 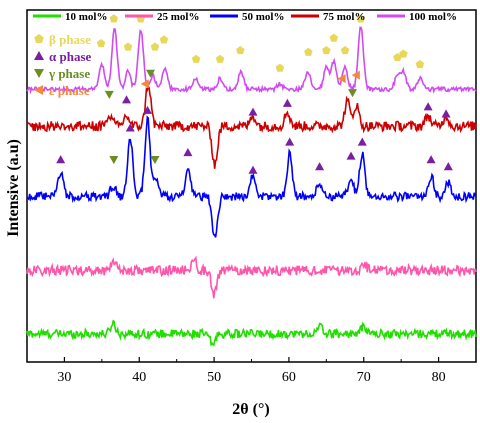 What do you see at coordinates (344, 17) in the screenshot?
I see `legend-label: 75 mol%` at bounding box center [344, 17].